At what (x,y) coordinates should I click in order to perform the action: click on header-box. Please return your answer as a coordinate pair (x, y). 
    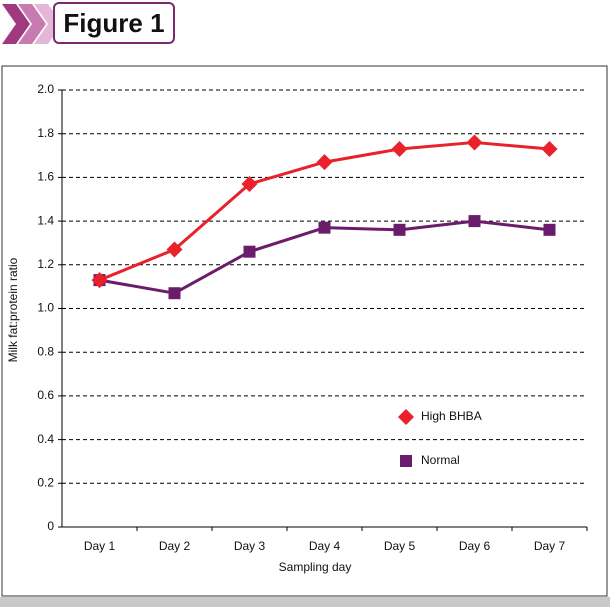
    Looking at the image, I should click on (114, 23).